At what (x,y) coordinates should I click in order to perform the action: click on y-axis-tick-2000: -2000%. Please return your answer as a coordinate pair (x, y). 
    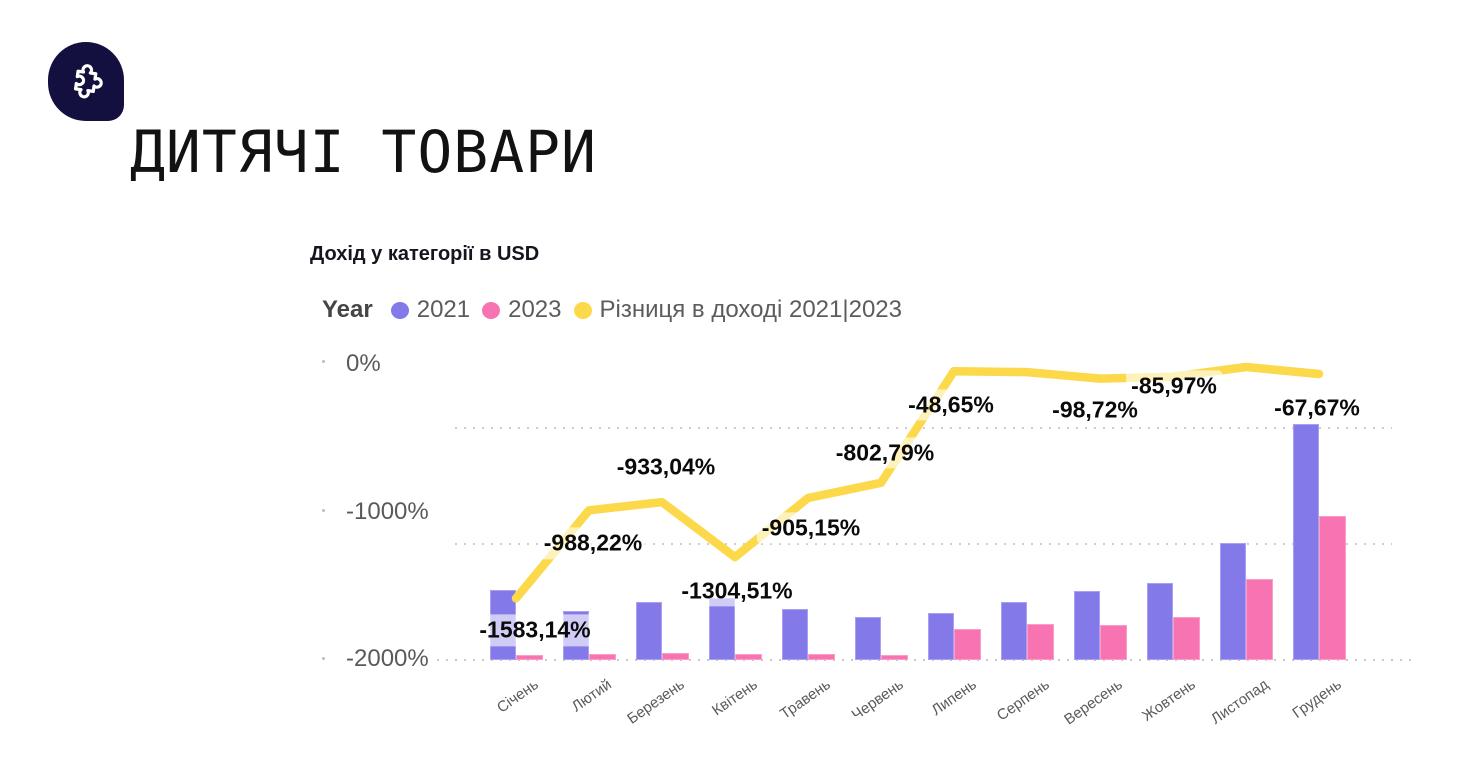
    Looking at the image, I should click on (387, 658).